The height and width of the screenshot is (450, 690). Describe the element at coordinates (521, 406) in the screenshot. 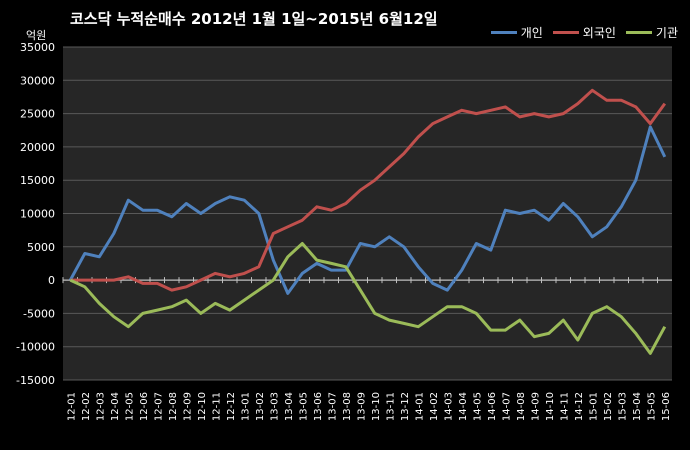

I see `x-tick-label: 14-08` at that location.